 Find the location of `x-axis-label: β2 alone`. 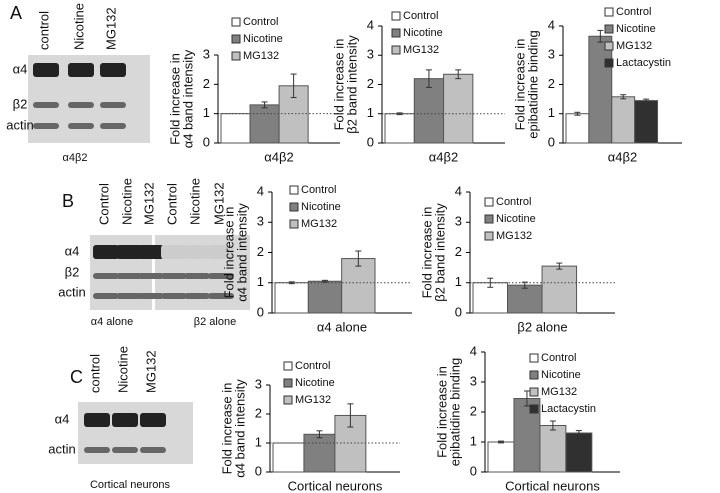

x-axis-label: β2 alone is located at coordinates (542, 326).